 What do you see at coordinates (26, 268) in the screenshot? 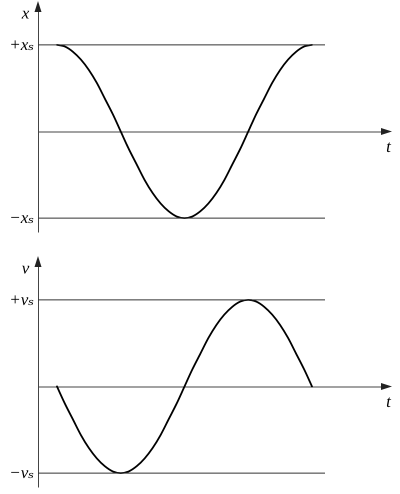
I see `y-axis-title: v` at bounding box center [26, 268].